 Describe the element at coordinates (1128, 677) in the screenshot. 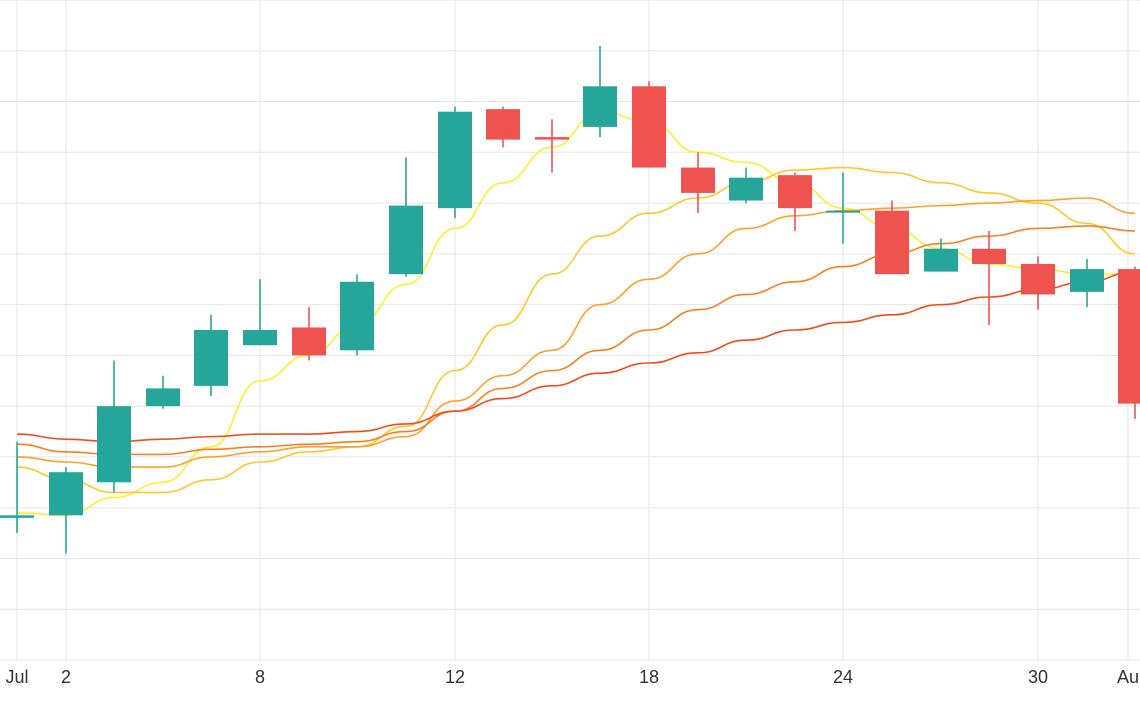

I see `x-tick-label: Au` at that location.